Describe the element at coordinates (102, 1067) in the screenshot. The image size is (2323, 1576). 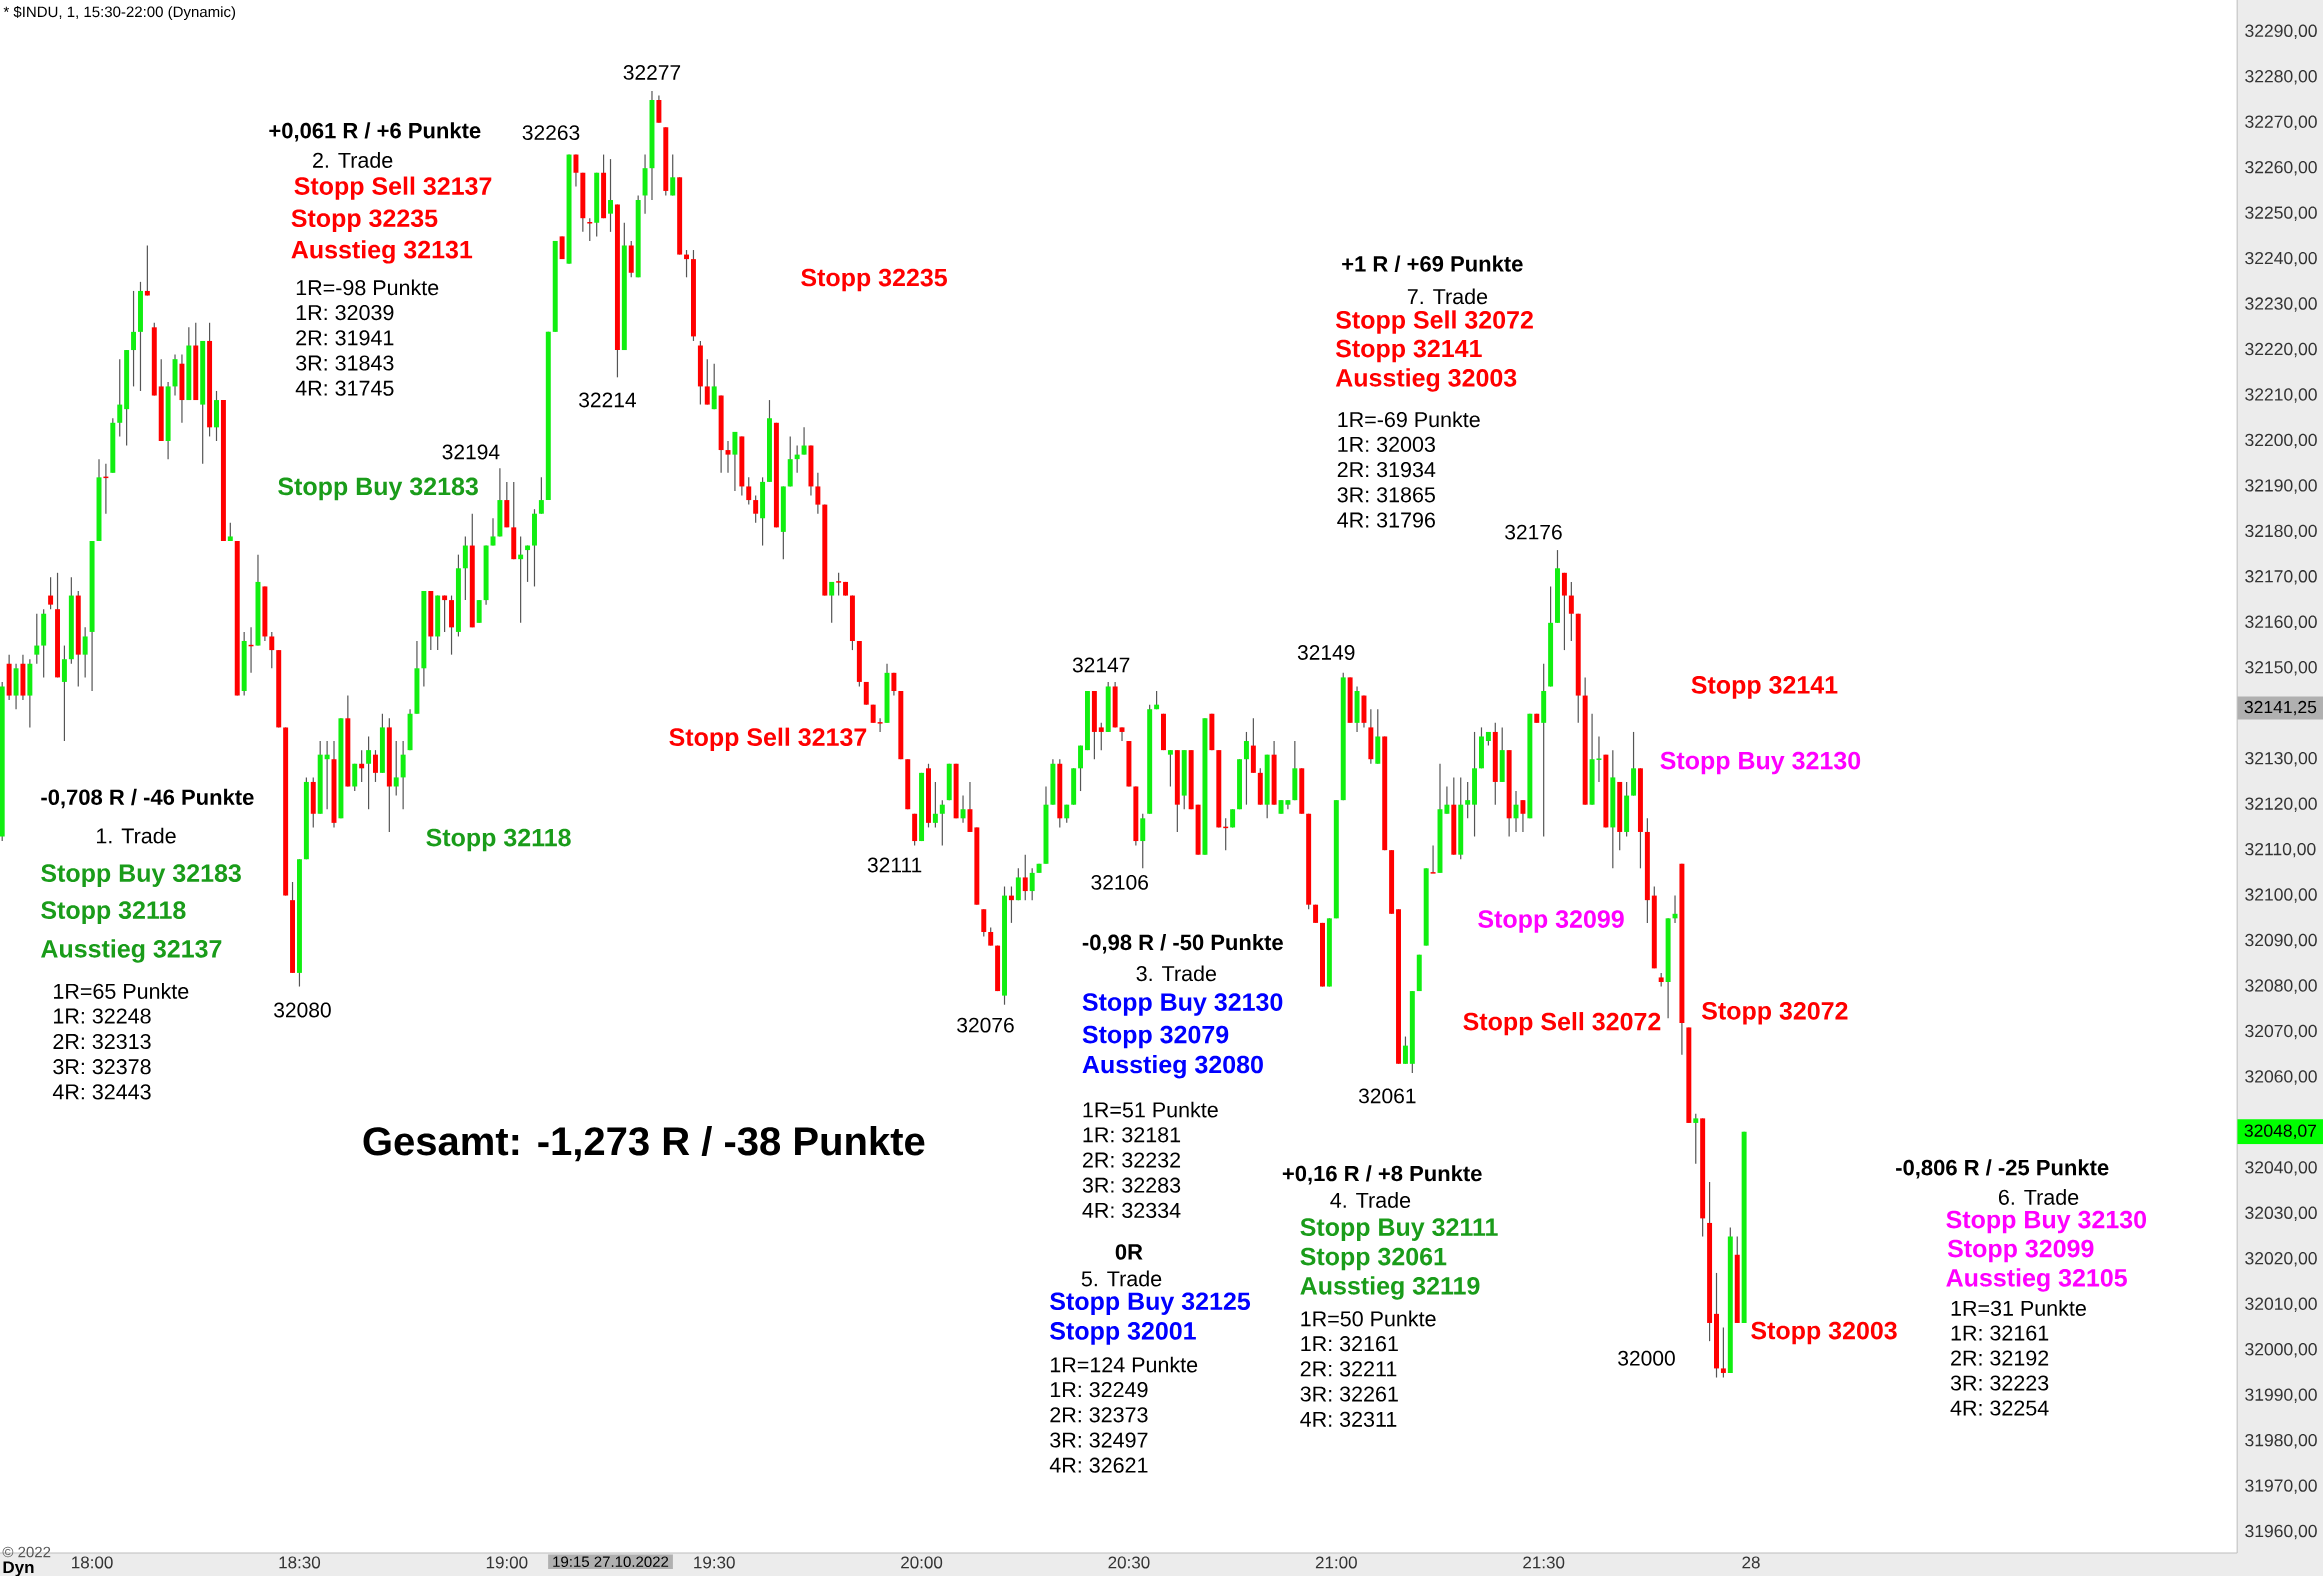
I see `annotation: 3R: 32378` at that location.